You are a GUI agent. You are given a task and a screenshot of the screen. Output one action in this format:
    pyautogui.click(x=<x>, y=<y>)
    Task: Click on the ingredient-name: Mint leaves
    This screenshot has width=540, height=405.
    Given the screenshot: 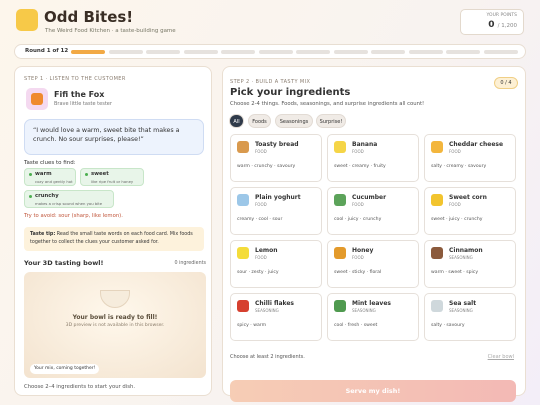 What is the action you would take?
    pyautogui.click(x=371, y=303)
    